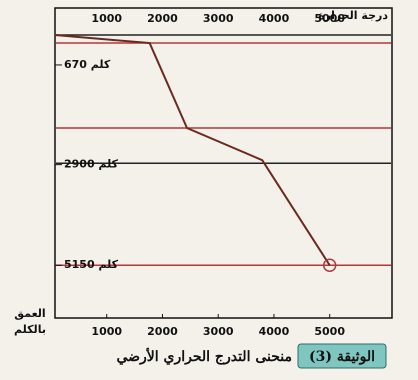 The image size is (418, 380). I want to click on caption-tag: الوثيقة (3), so click(342, 357).